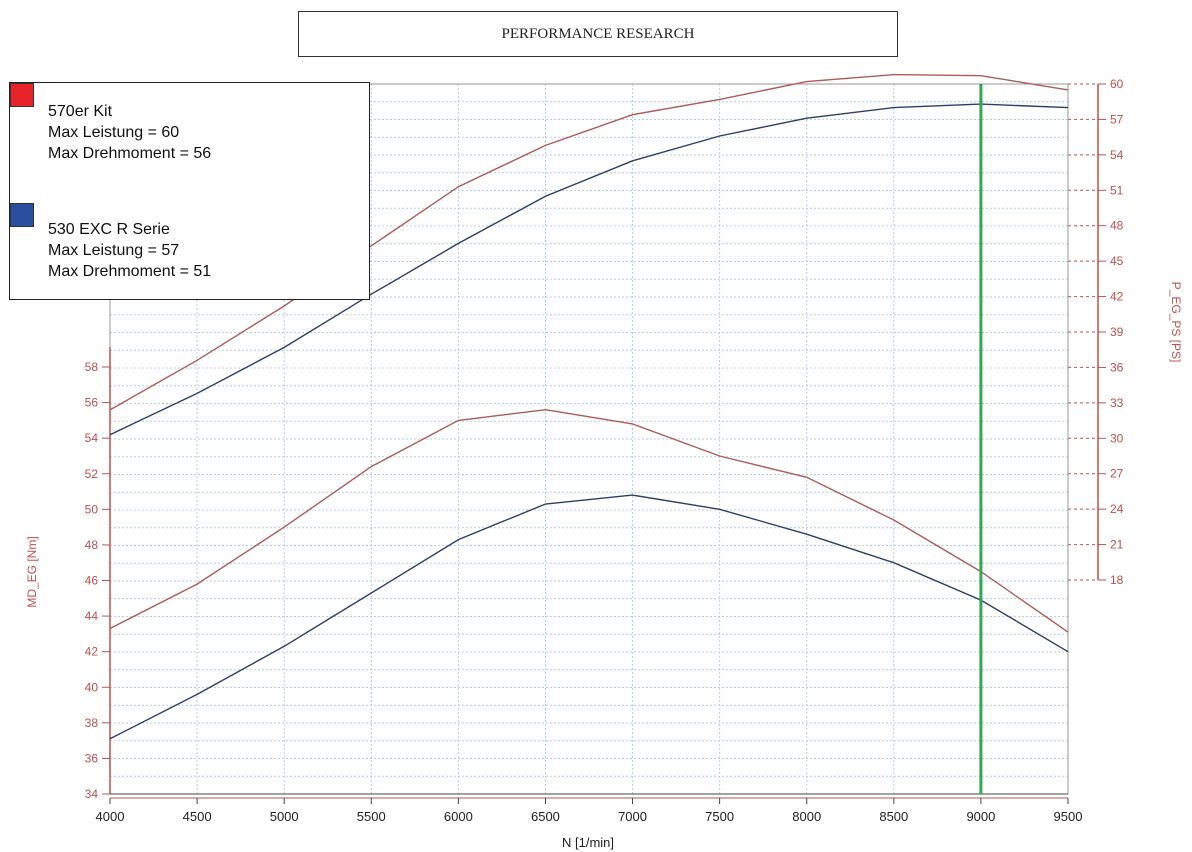 This screenshot has height=852, width=1192. What do you see at coordinates (1117, 155) in the screenshot?
I see `y-right-tick-label: 54` at bounding box center [1117, 155].